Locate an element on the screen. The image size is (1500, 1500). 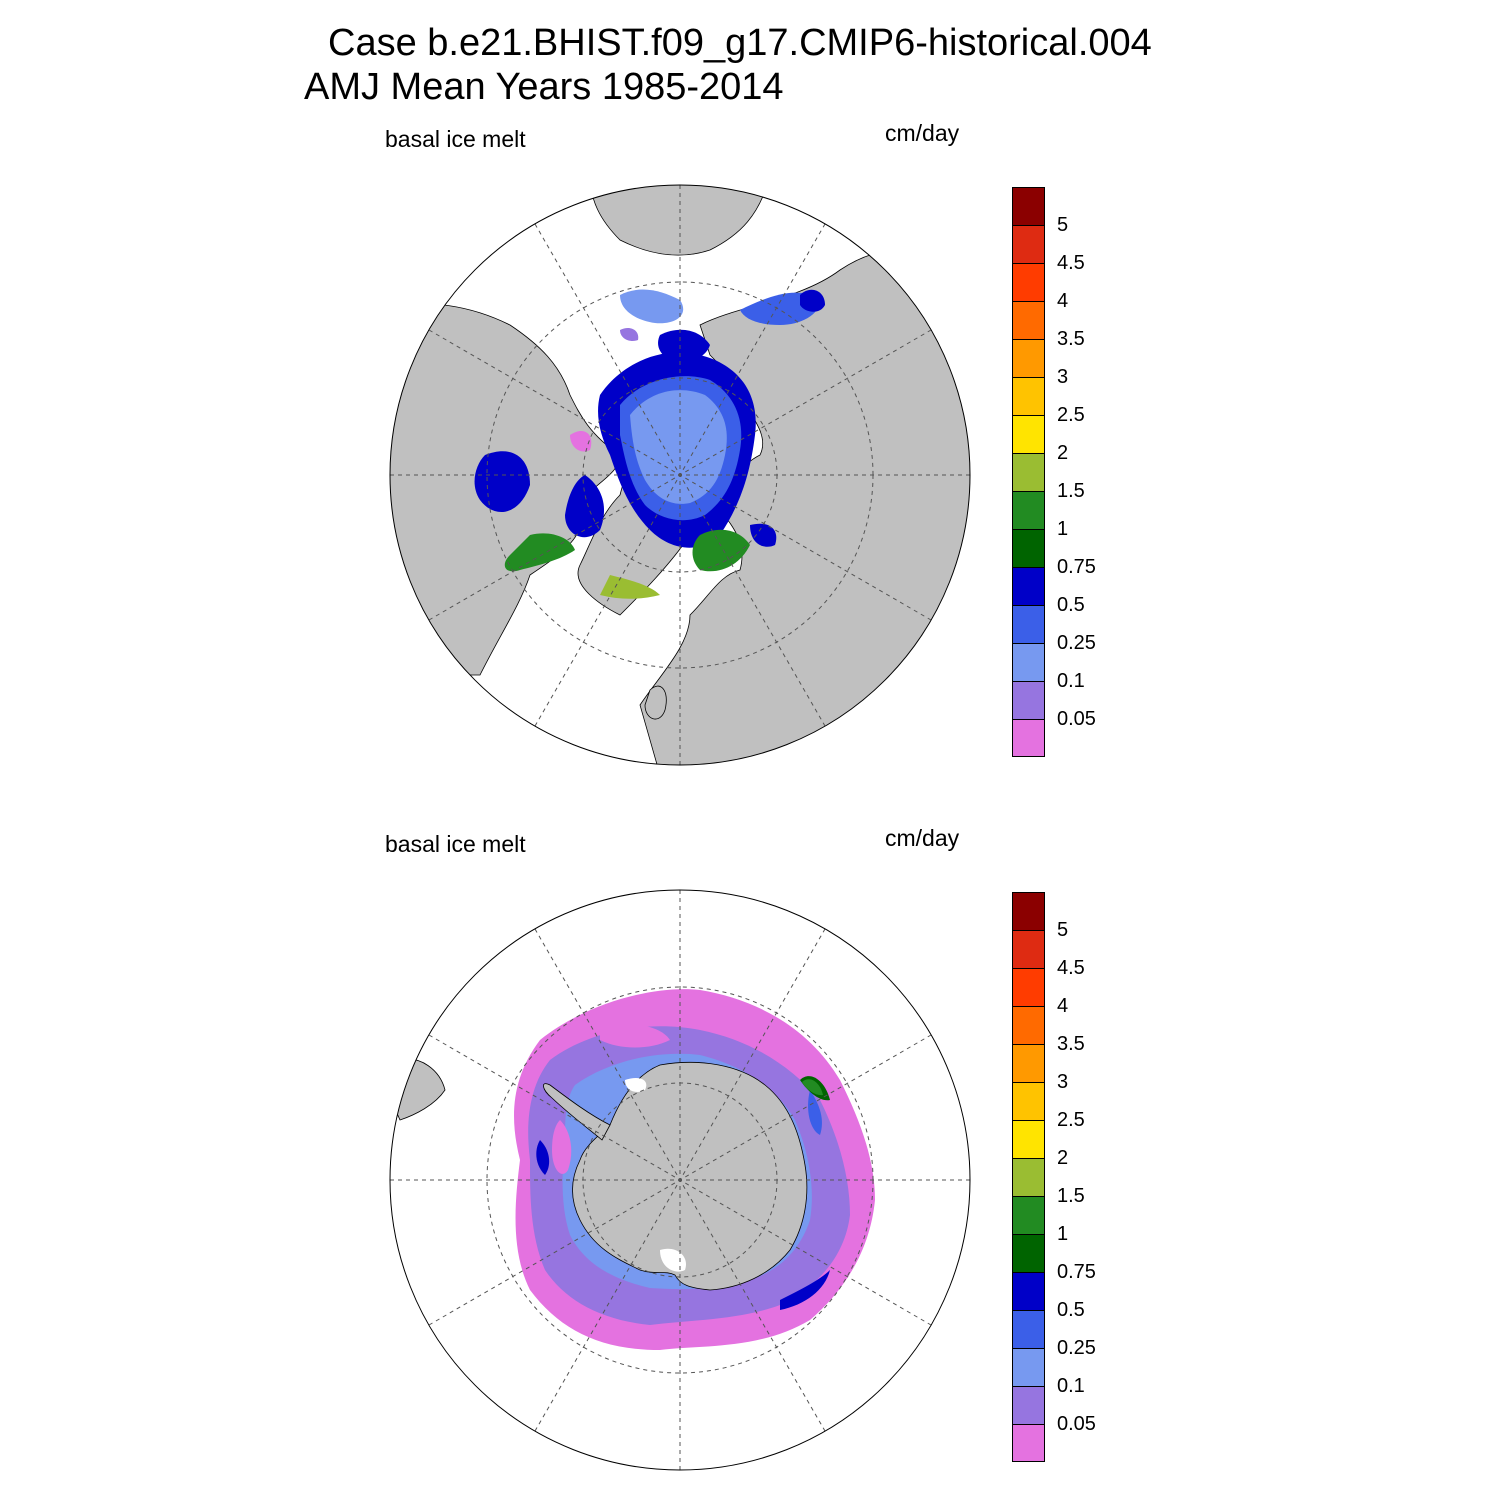
north-colorbar-tick-label: 1 is located at coordinates (1063, 529).